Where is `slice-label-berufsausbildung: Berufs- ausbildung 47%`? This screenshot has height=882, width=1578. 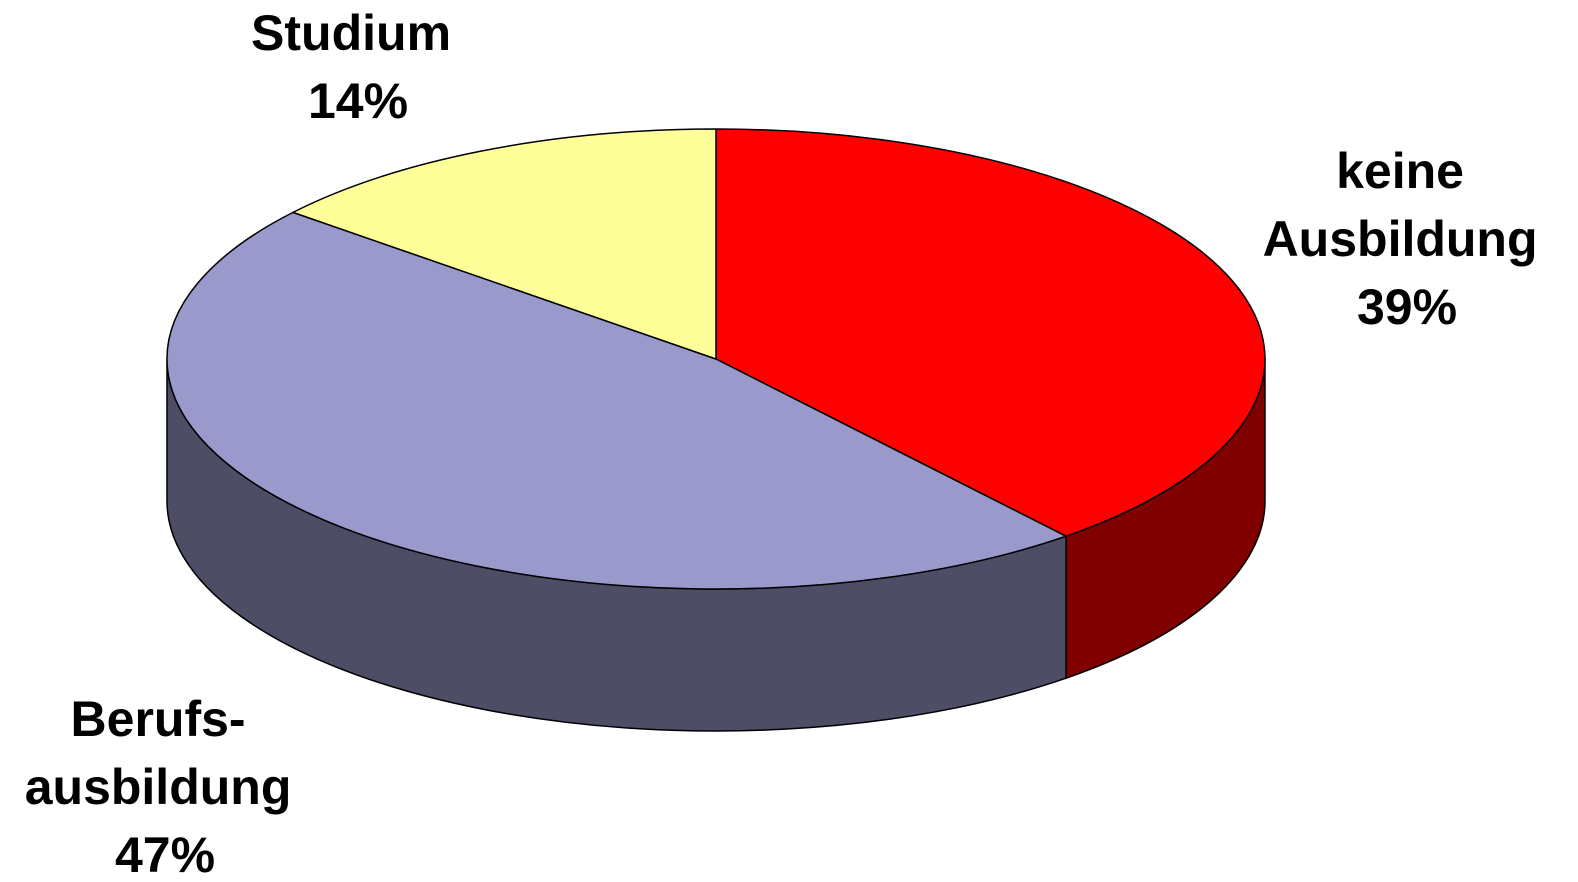
slice-label-berufsausbildung: Berufs- ausbildung 47% is located at coordinates (165, 786).